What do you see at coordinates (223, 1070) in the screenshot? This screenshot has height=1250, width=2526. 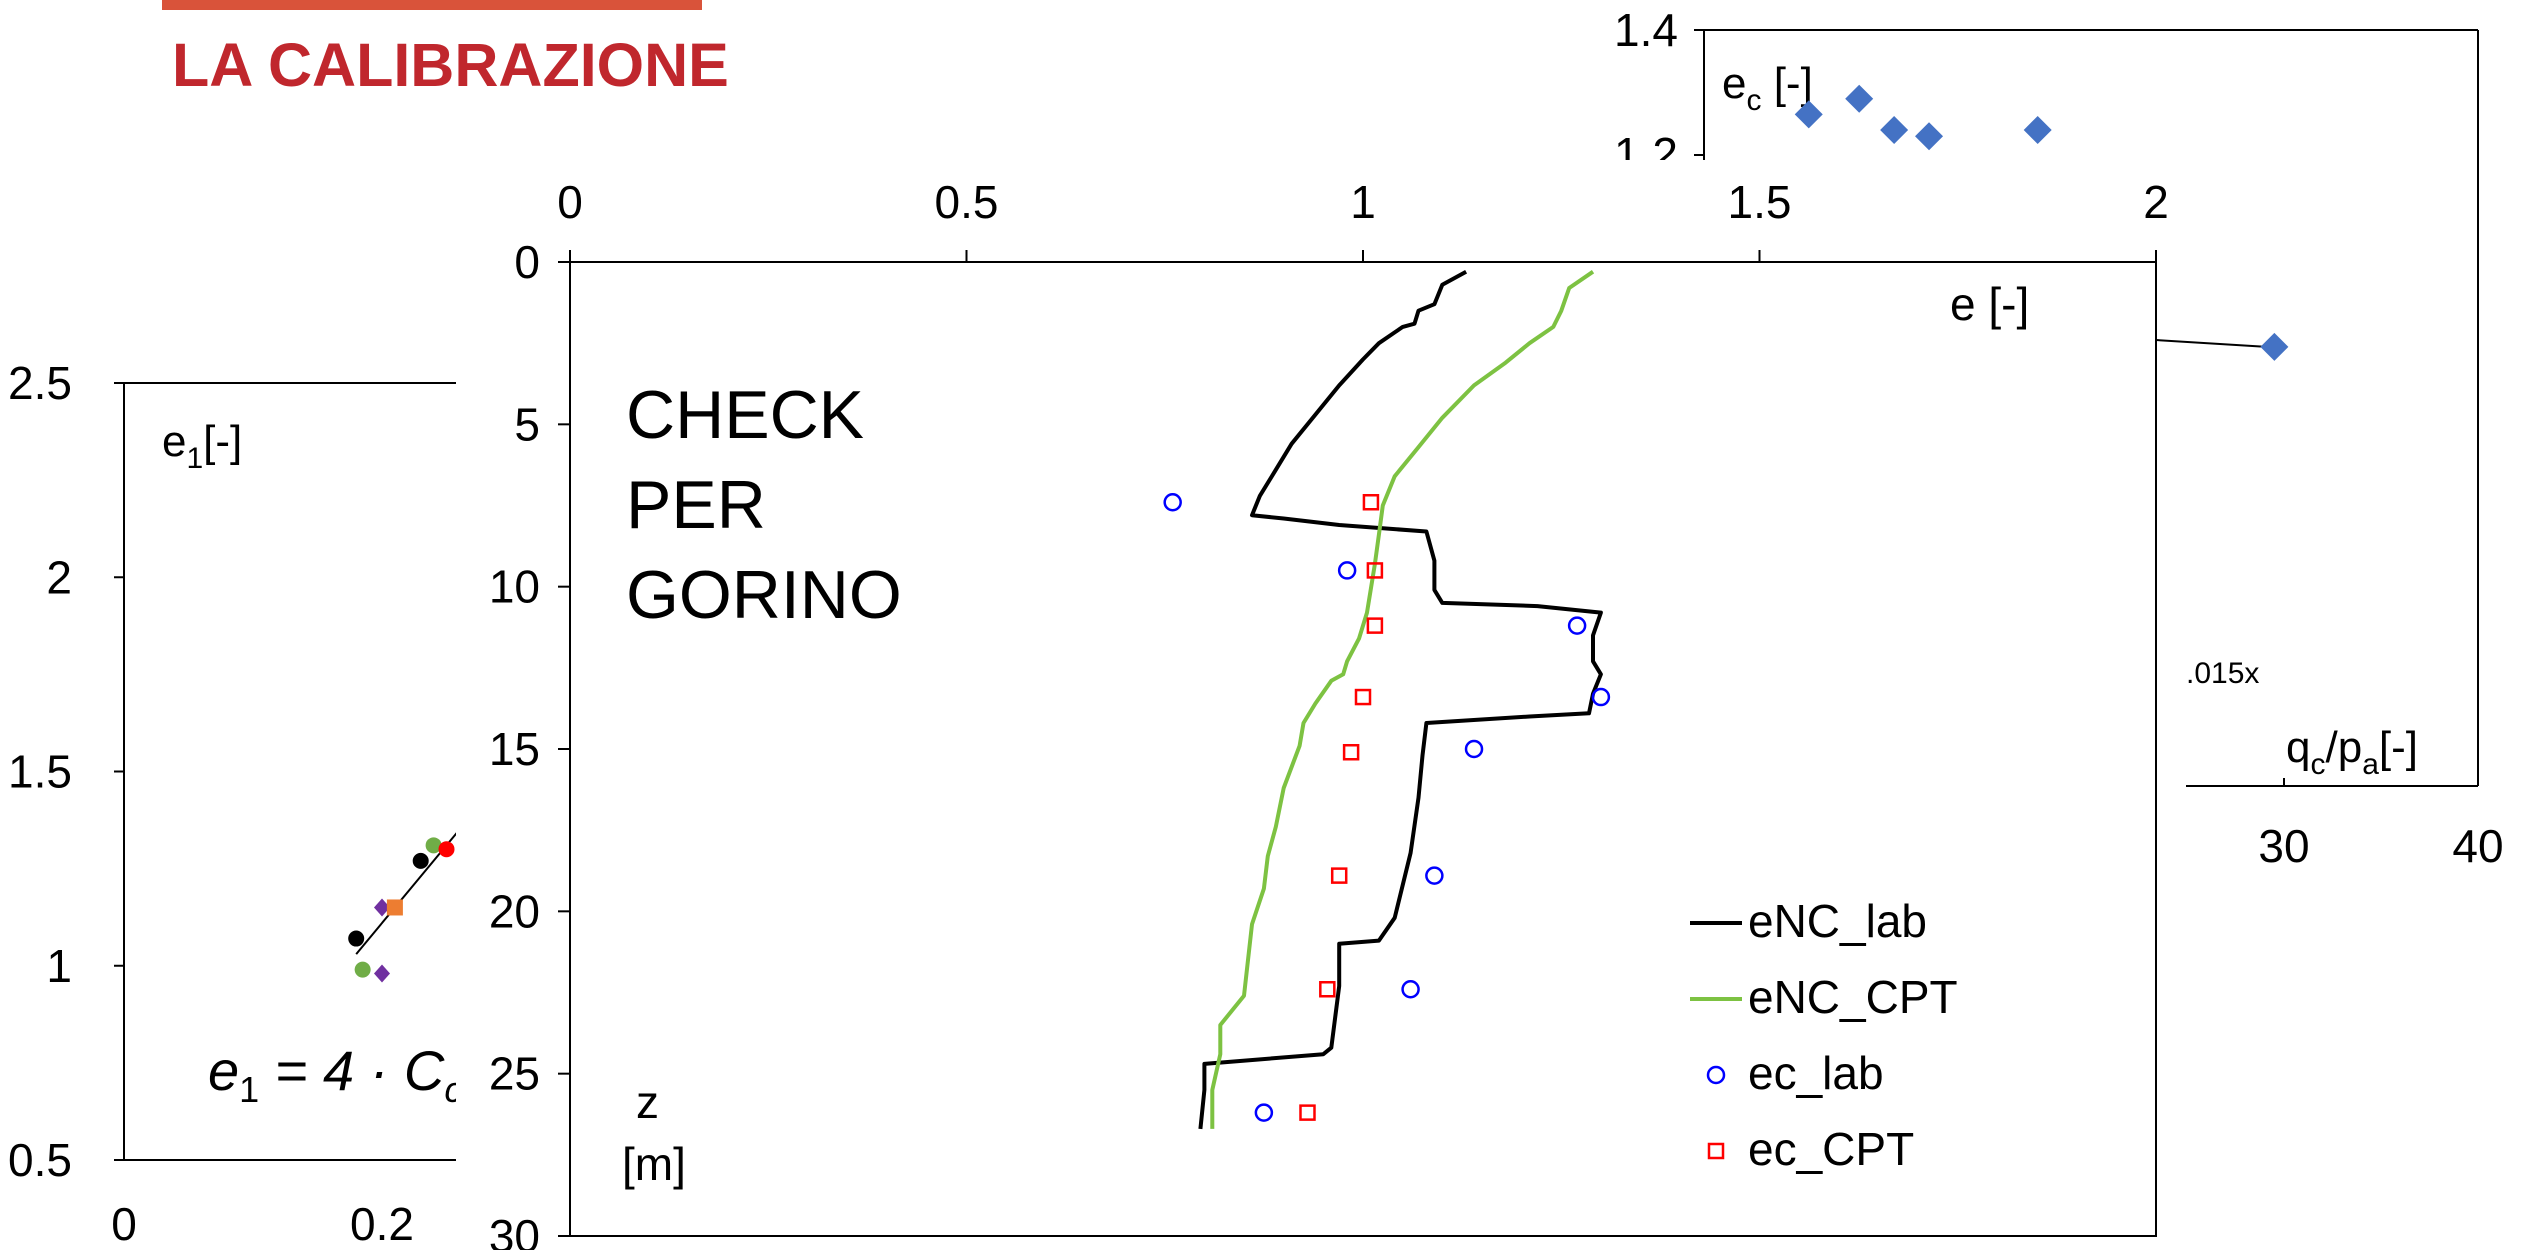 I see `left-eq-lhs: e` at bounding box center [223, 1070].